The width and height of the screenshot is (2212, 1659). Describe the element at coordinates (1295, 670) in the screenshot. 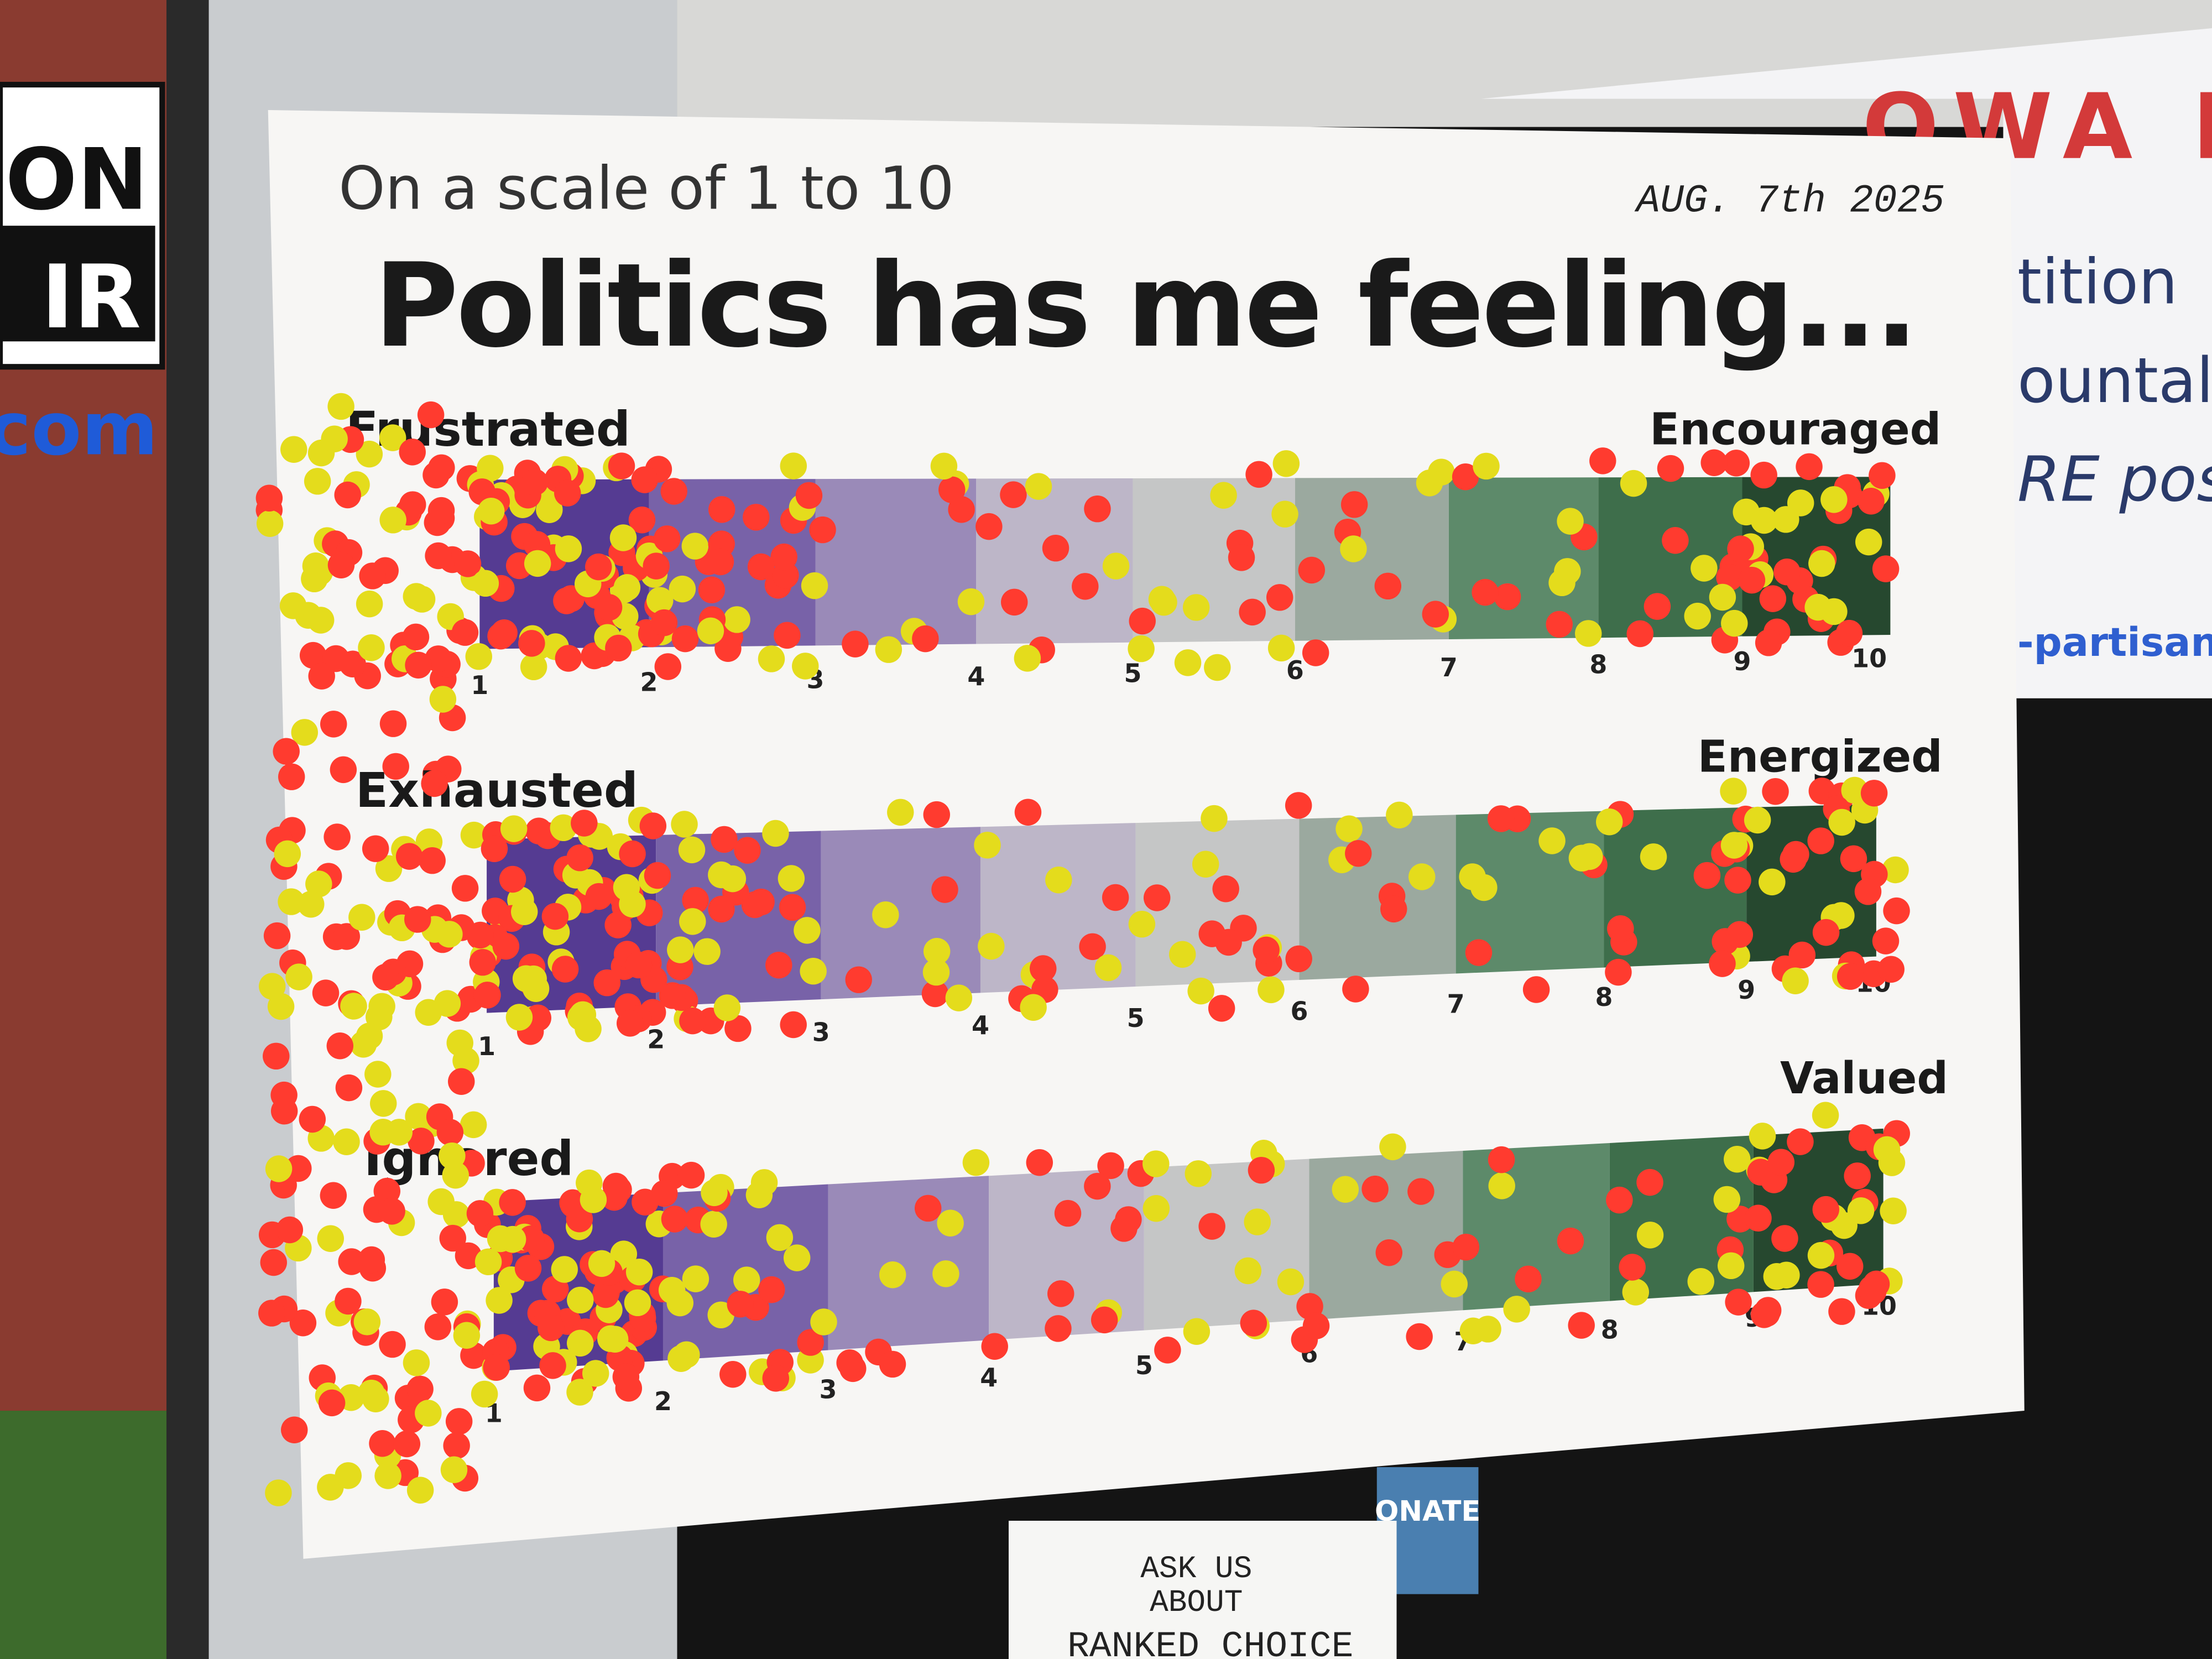

I see `scale-tick-label: 6` at that location.